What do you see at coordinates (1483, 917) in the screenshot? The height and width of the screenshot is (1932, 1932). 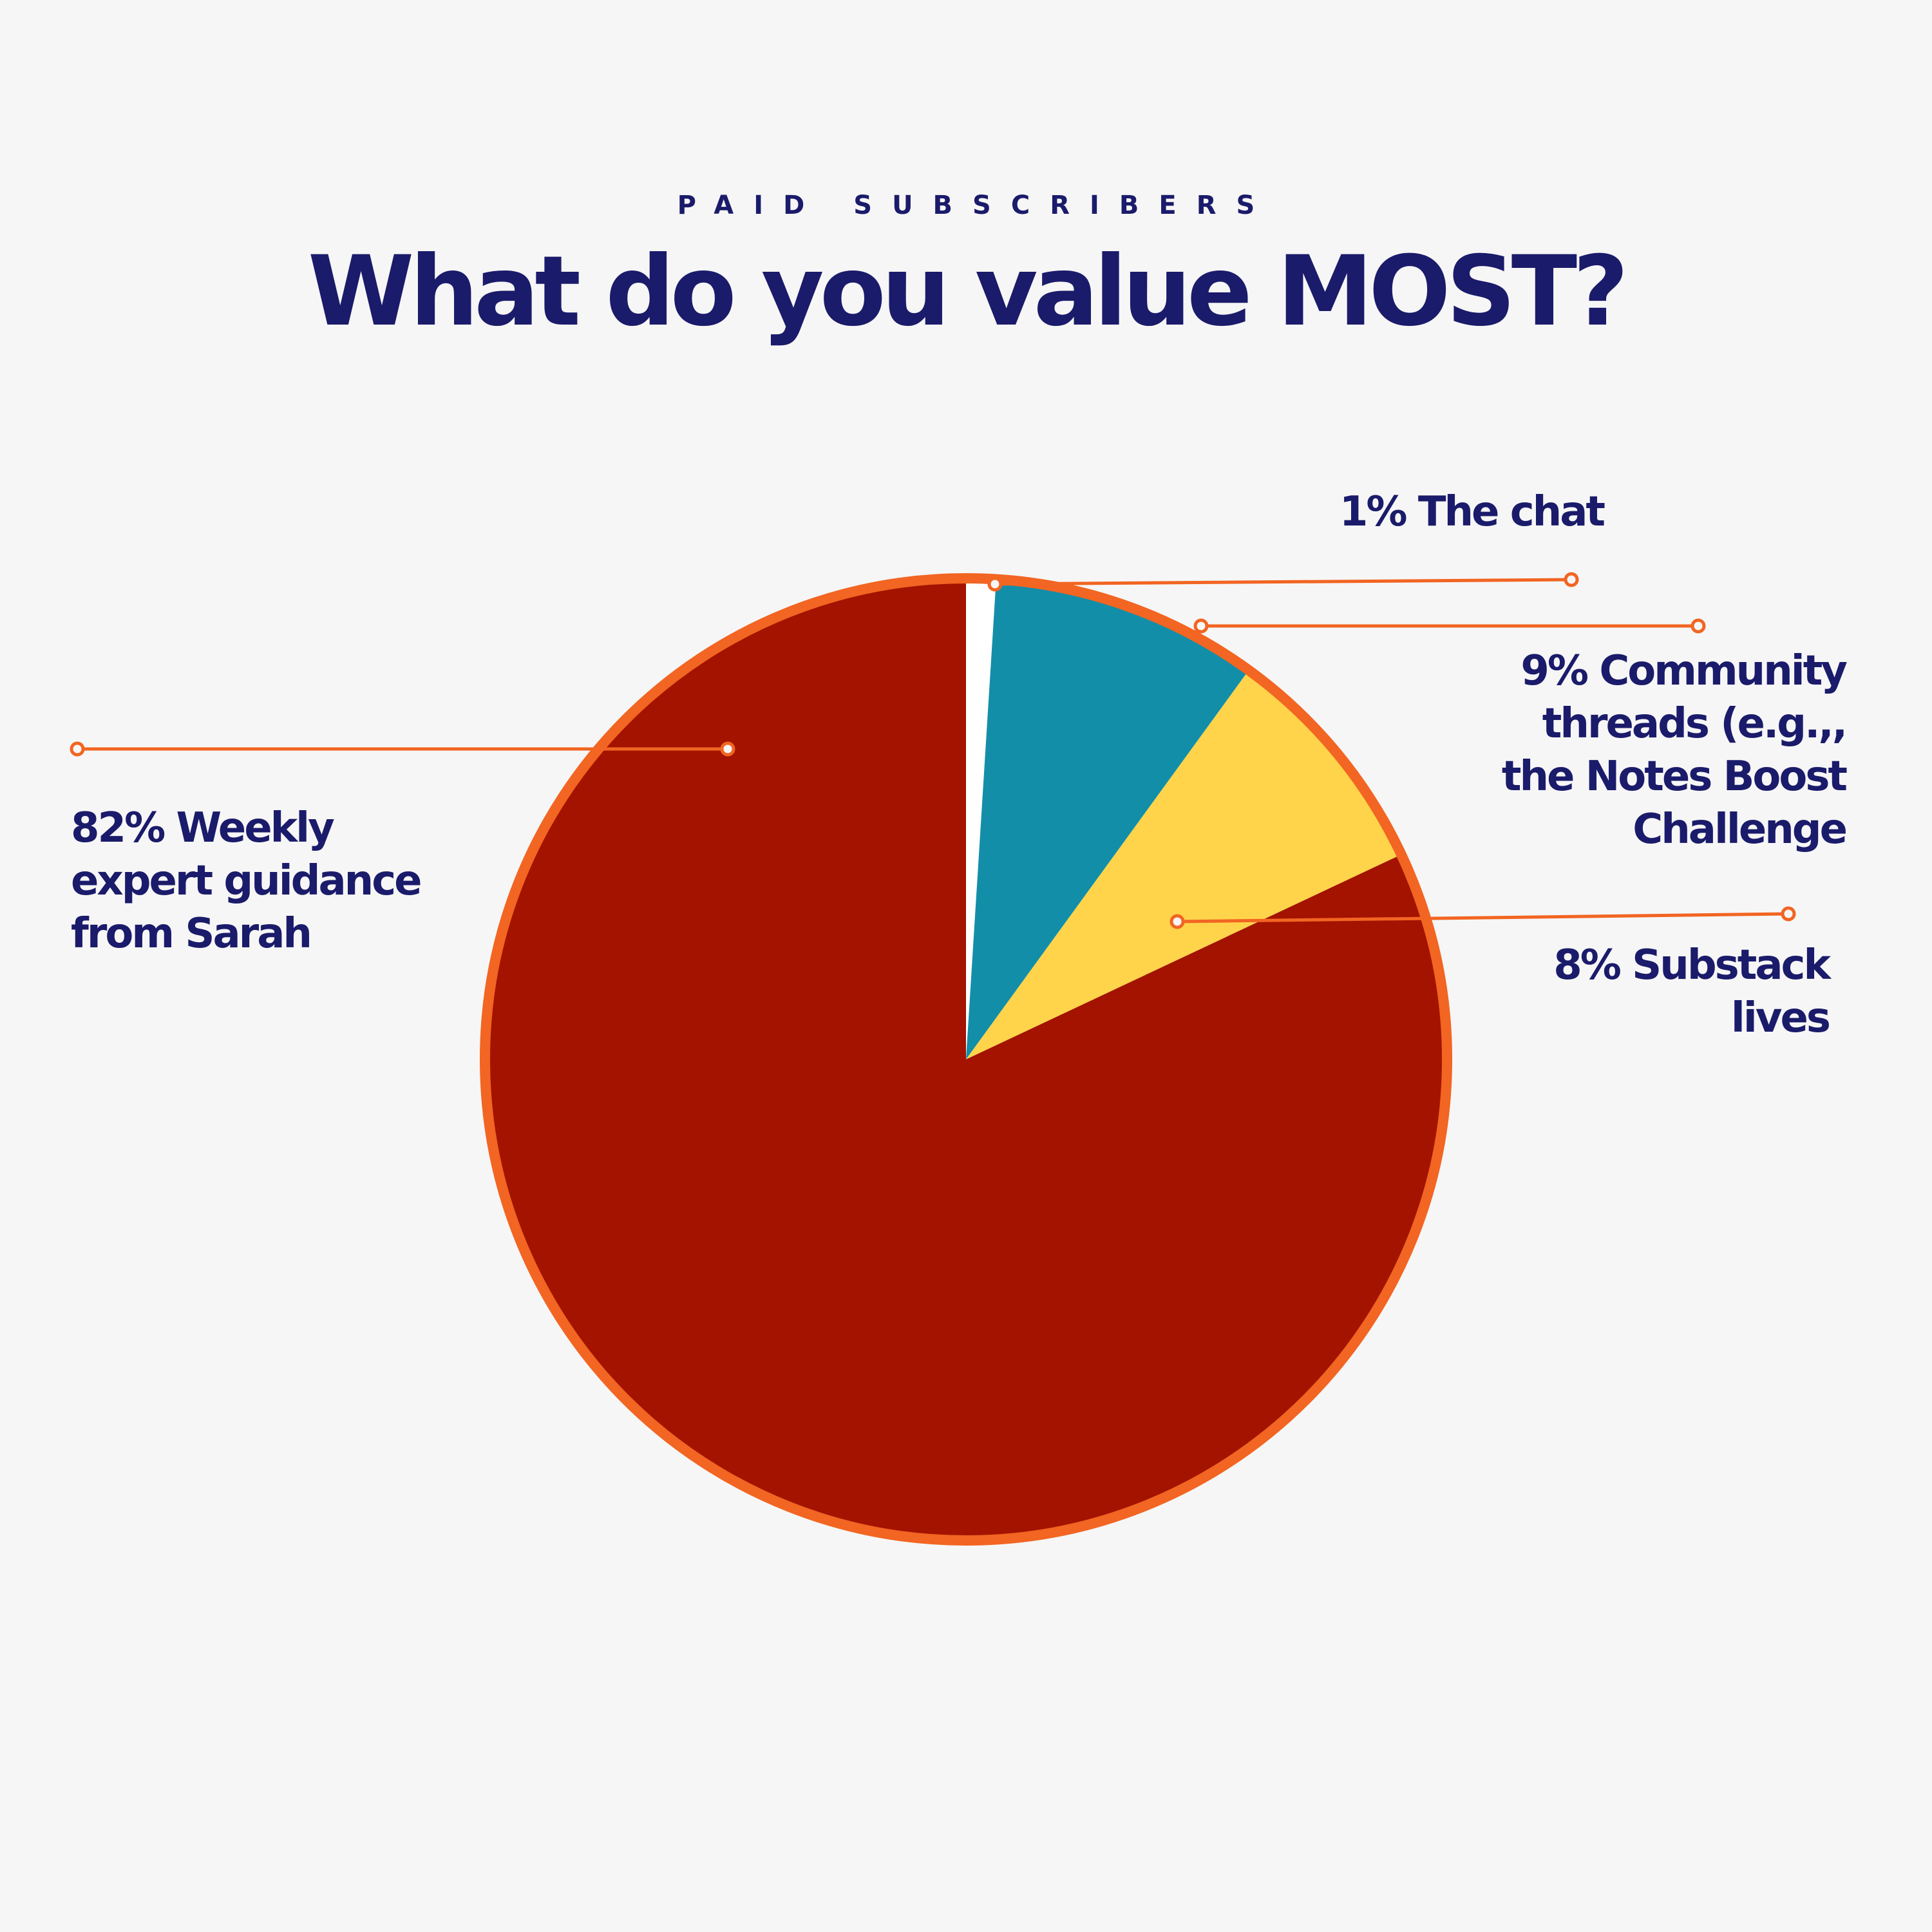 I see `leader-line-substack-lives` at bounding box center [1483, 917].